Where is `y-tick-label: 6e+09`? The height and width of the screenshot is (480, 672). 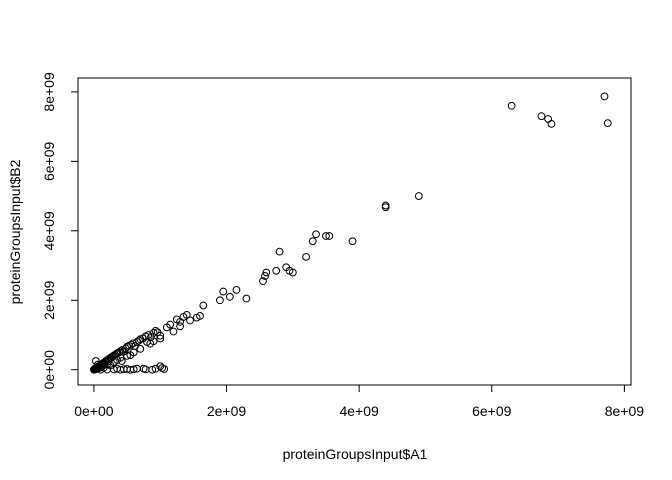
y-tick-label: 6e+09 is located at coordinates (49, 161).